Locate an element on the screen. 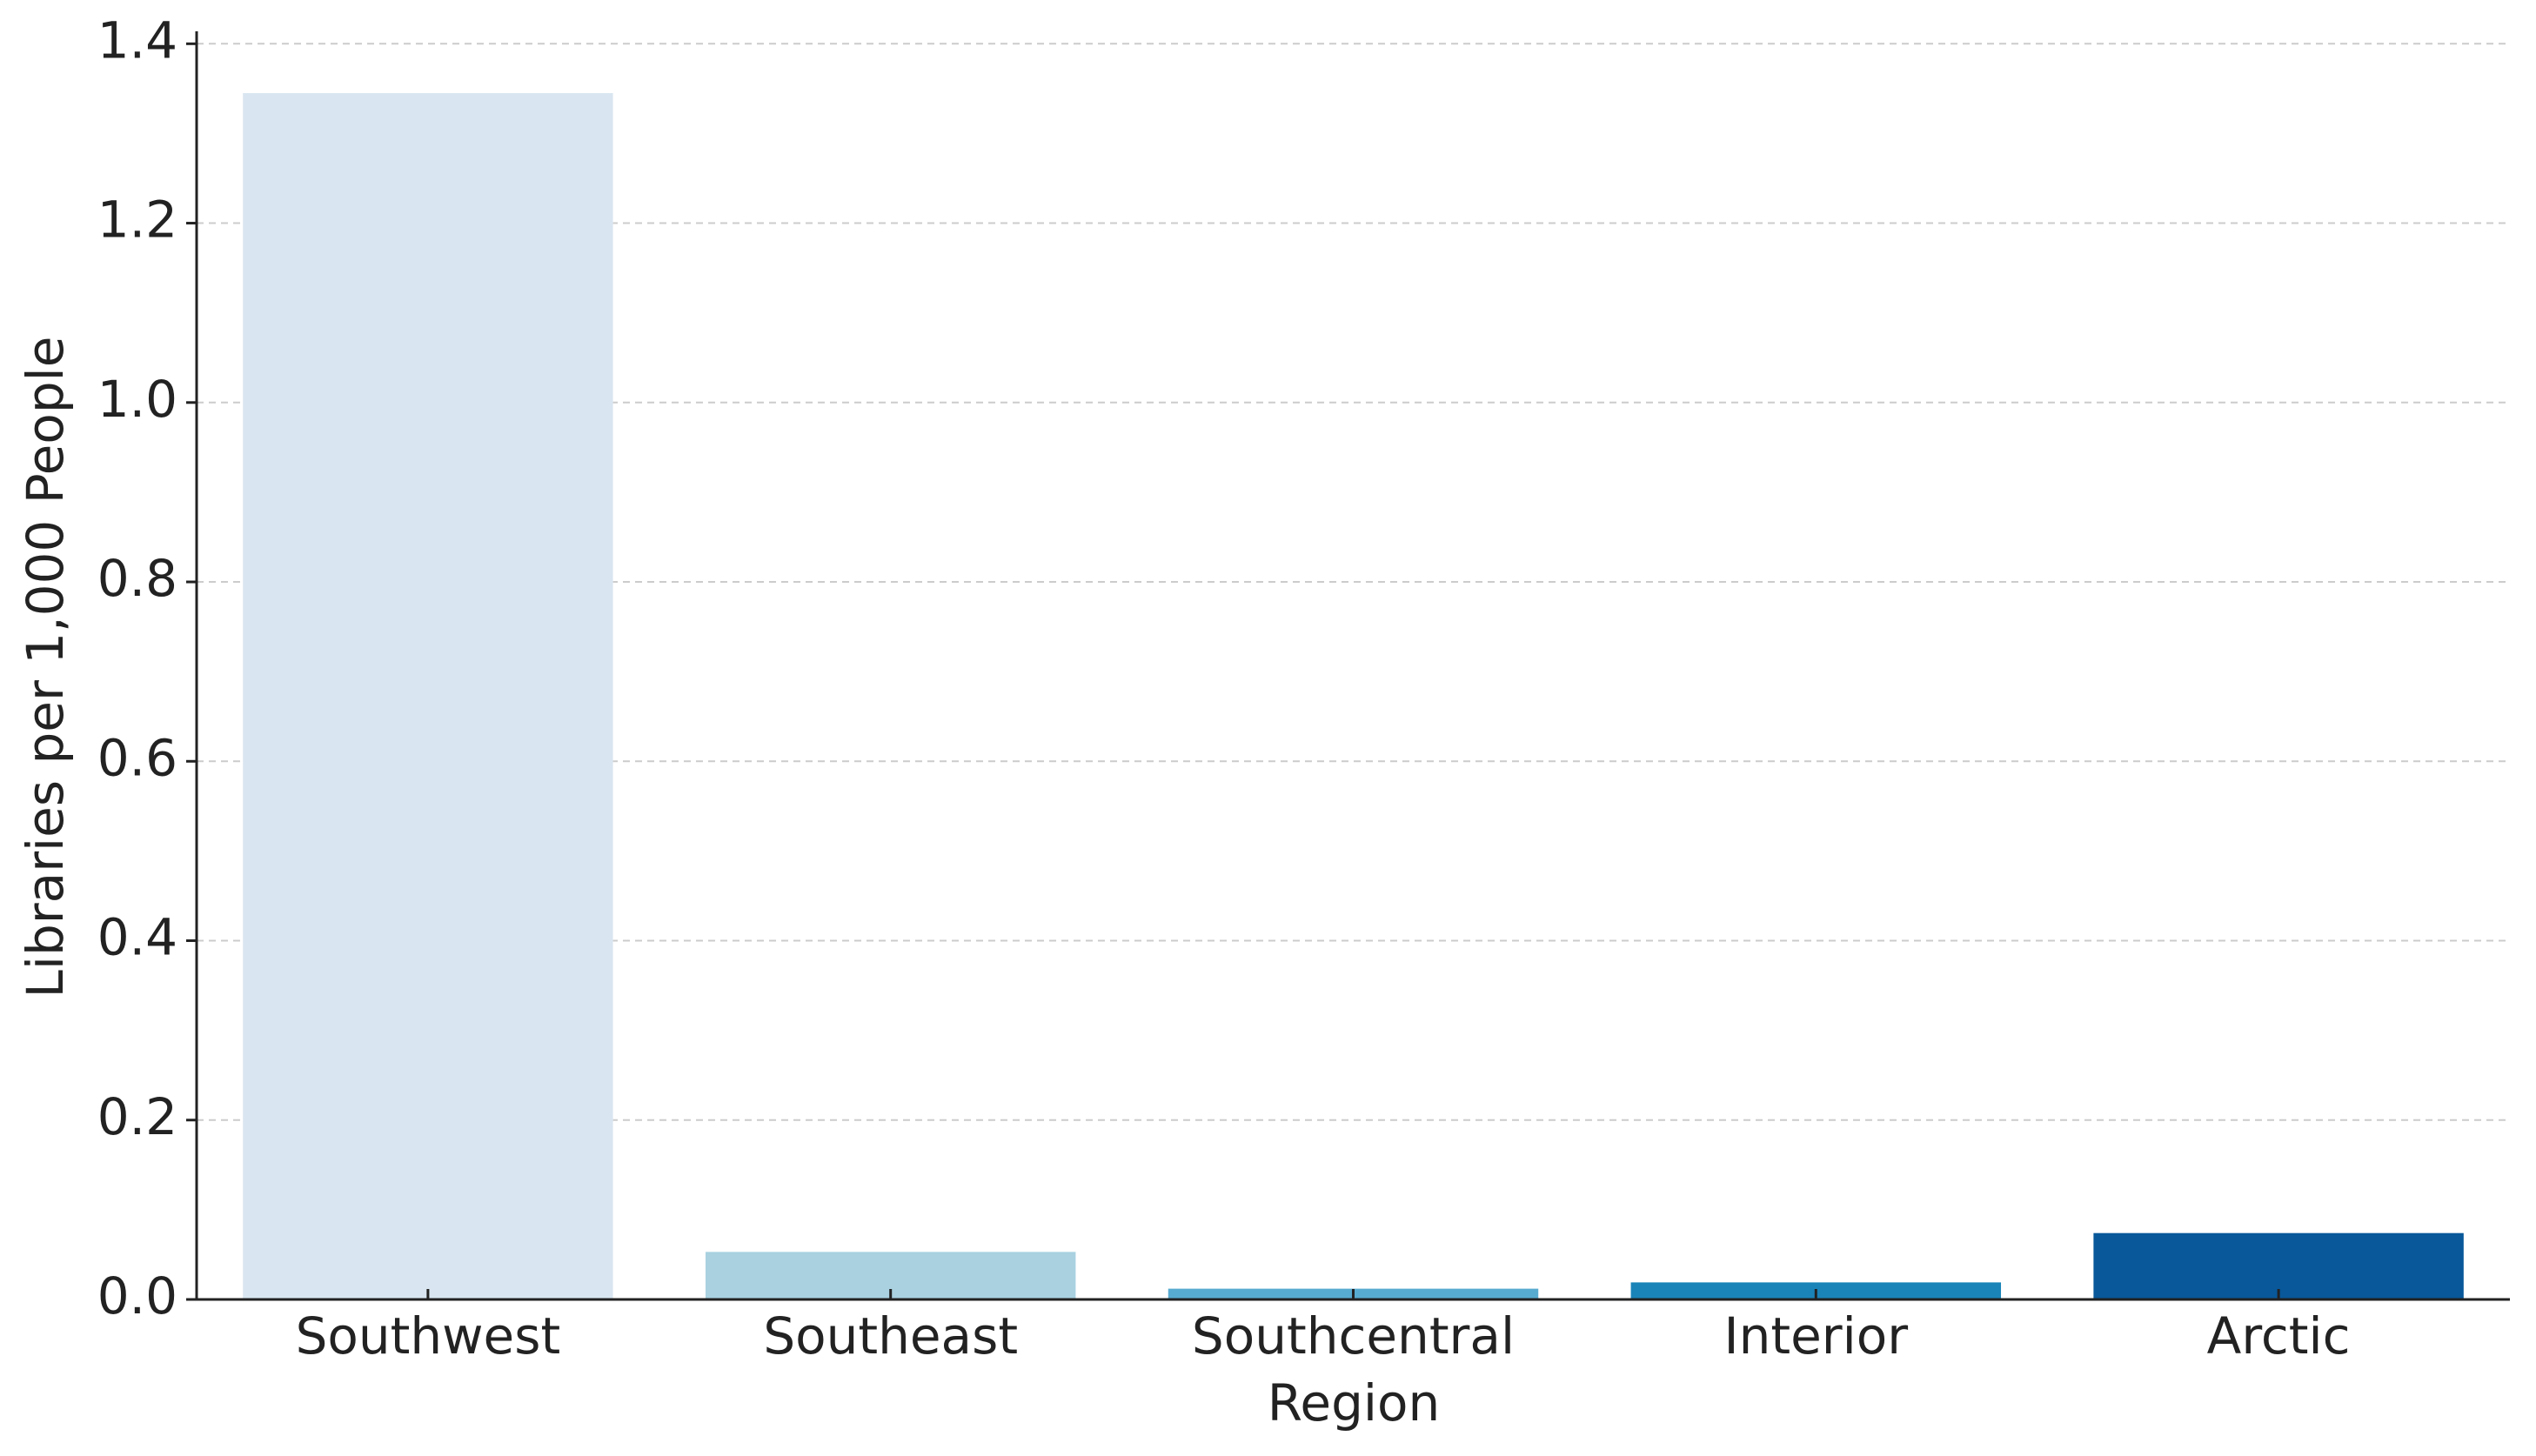 The image size is (2536, 1456). y-axis-label: Libraries per 1,000 People is located at coordinates (45, 667).